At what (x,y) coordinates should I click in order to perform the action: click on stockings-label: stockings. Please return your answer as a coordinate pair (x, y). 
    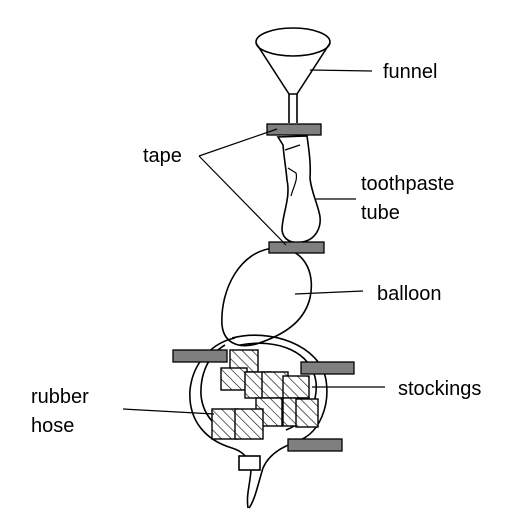
    Looking at the image, I should click on (439, 389).